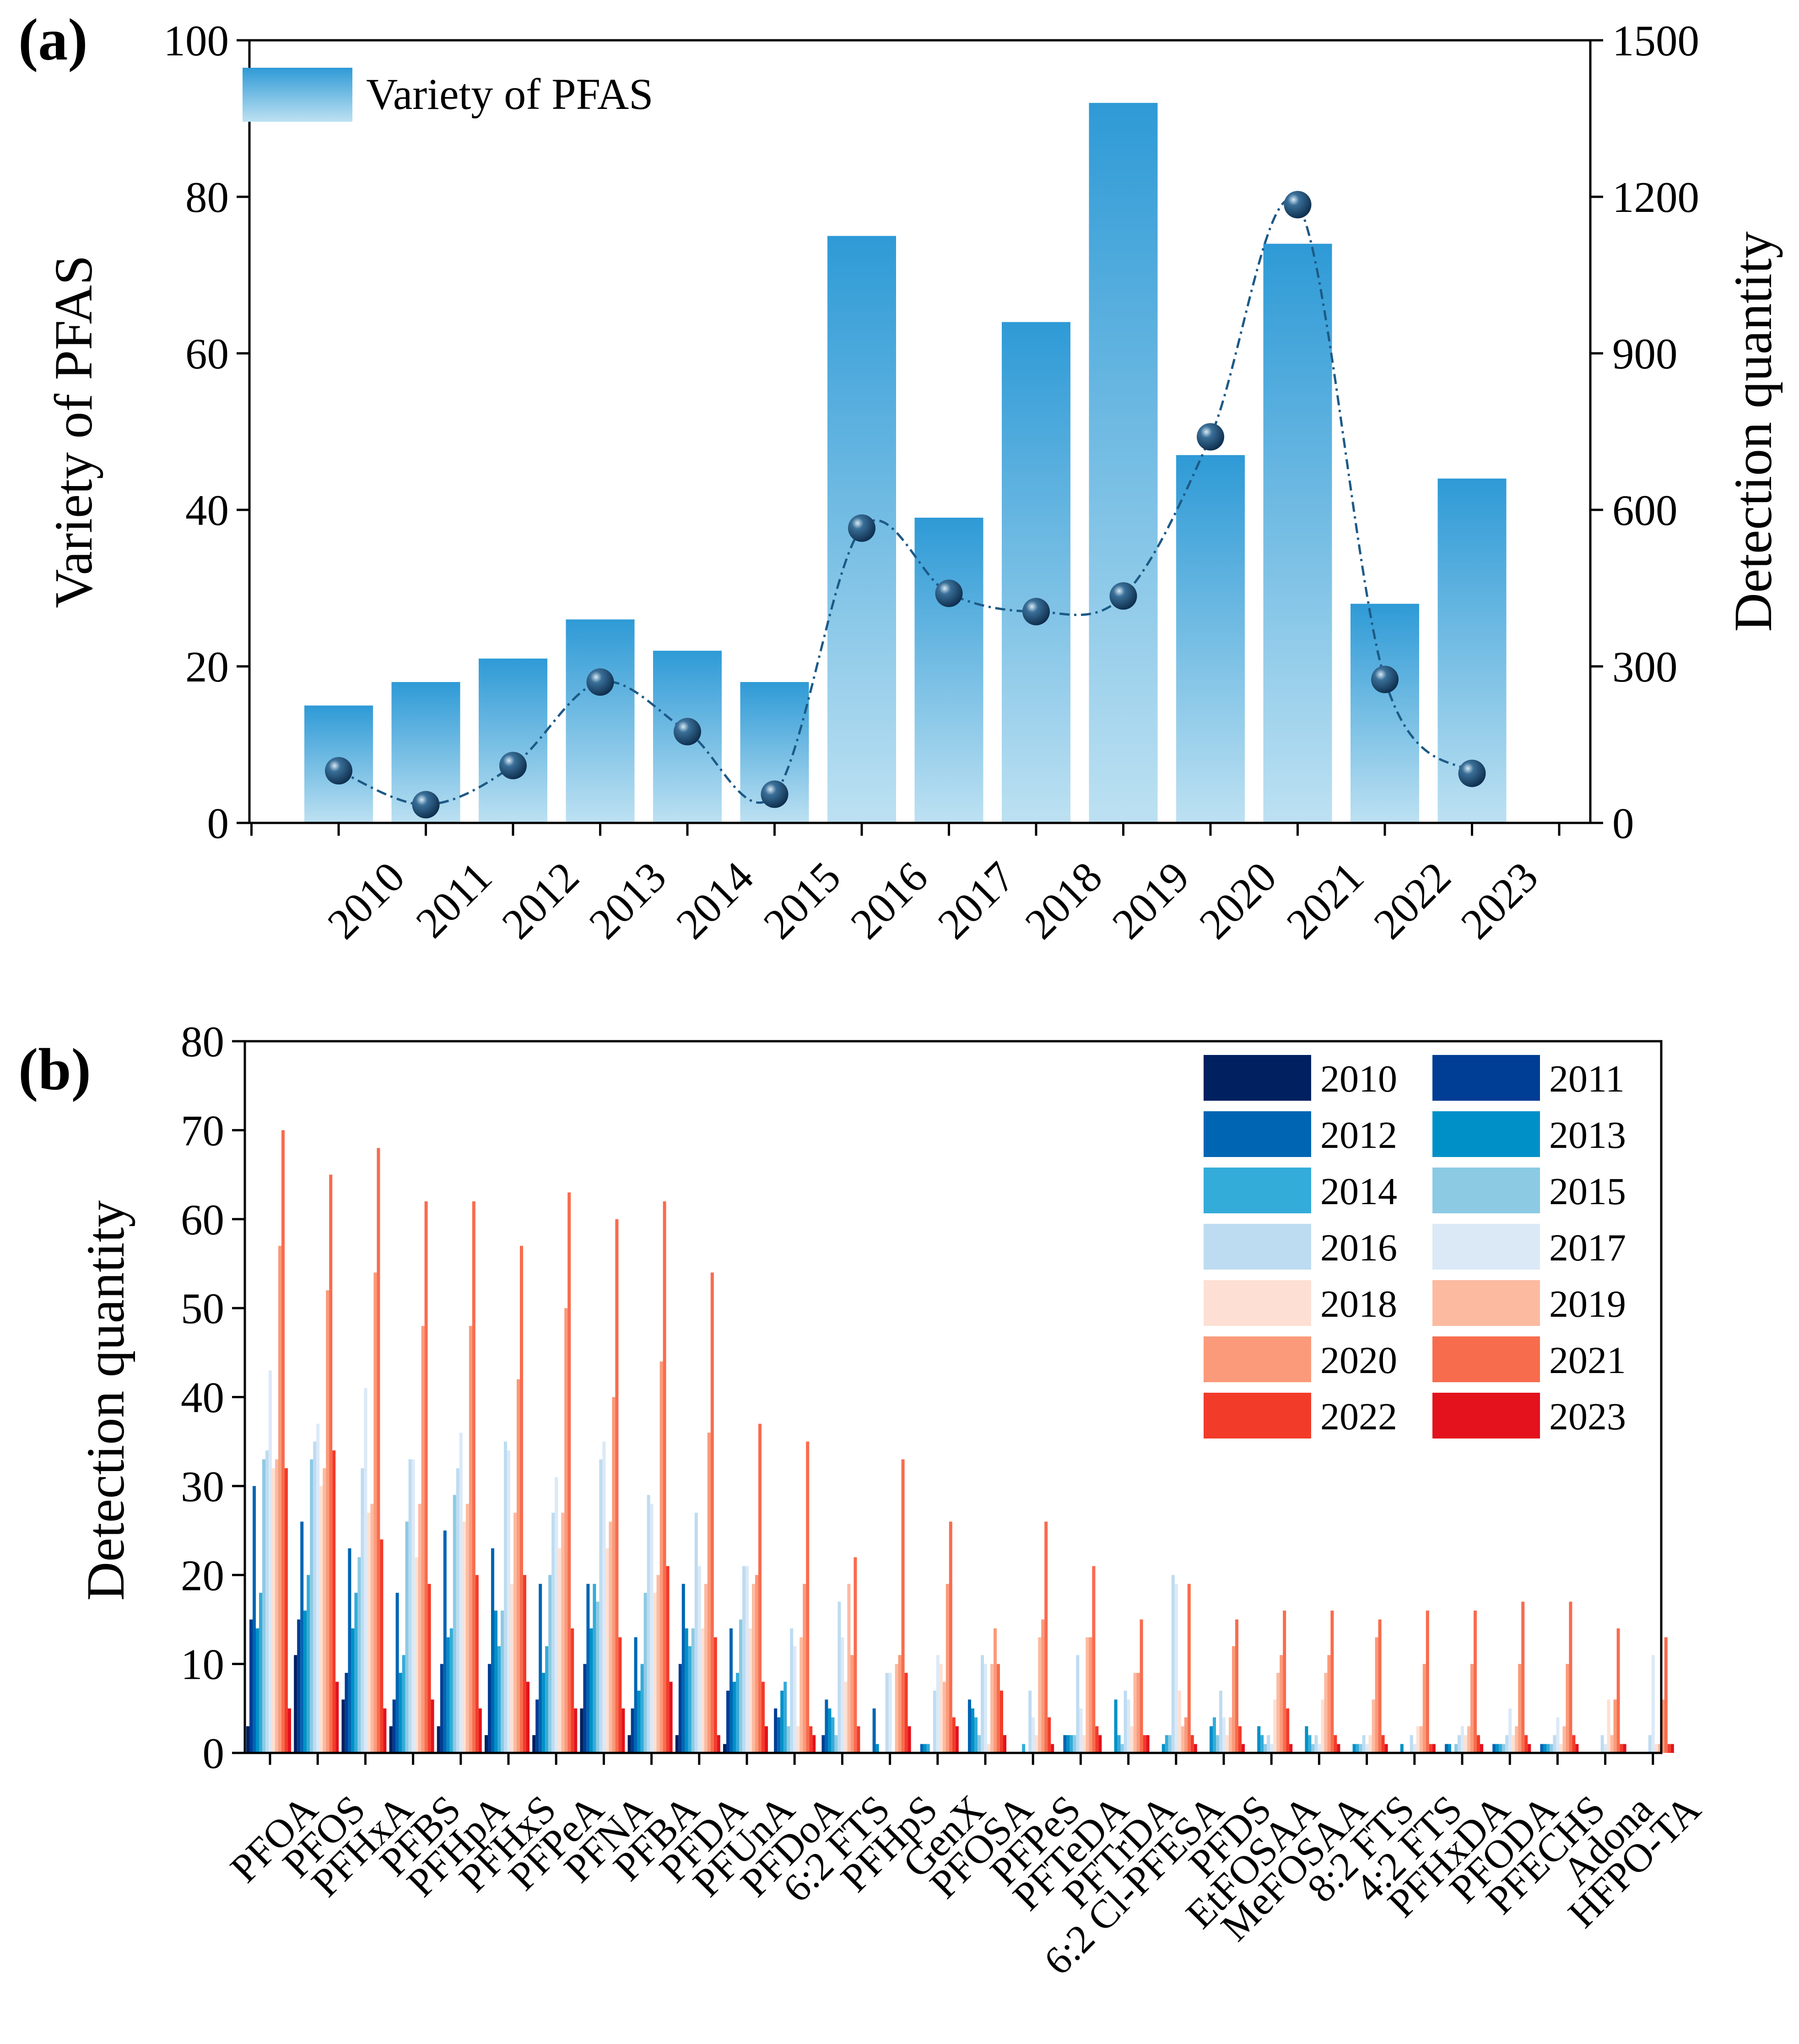  I want to click on bar-PFHxS-2022, so click(524, 1664).